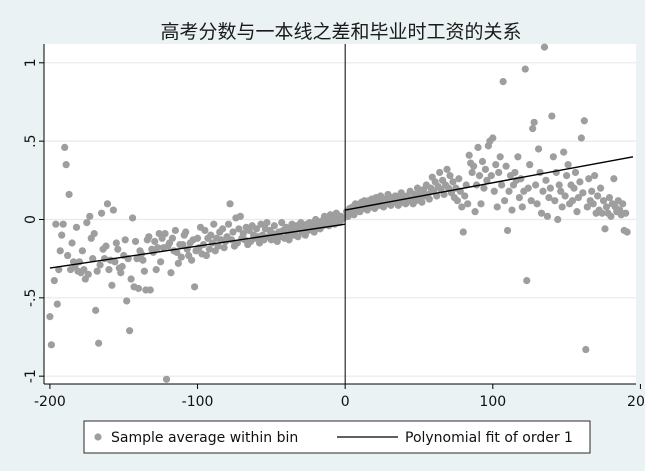 The width and height of the screenshot is (645, 471). I want to click on x-tick-label: -100, so click(198, 402).